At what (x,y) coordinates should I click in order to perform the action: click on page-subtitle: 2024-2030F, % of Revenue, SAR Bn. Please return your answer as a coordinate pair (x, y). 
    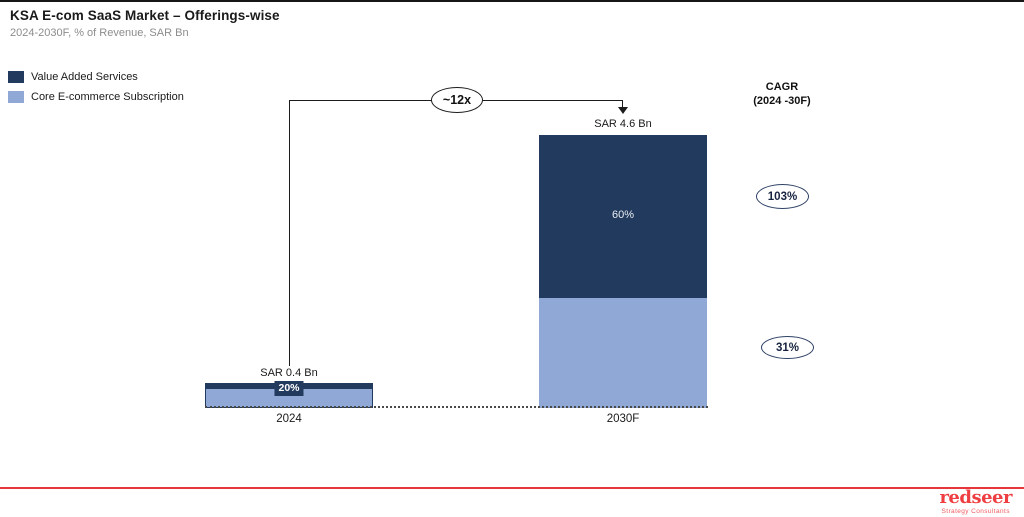
    Looking at the image, I should click on (99, 33).